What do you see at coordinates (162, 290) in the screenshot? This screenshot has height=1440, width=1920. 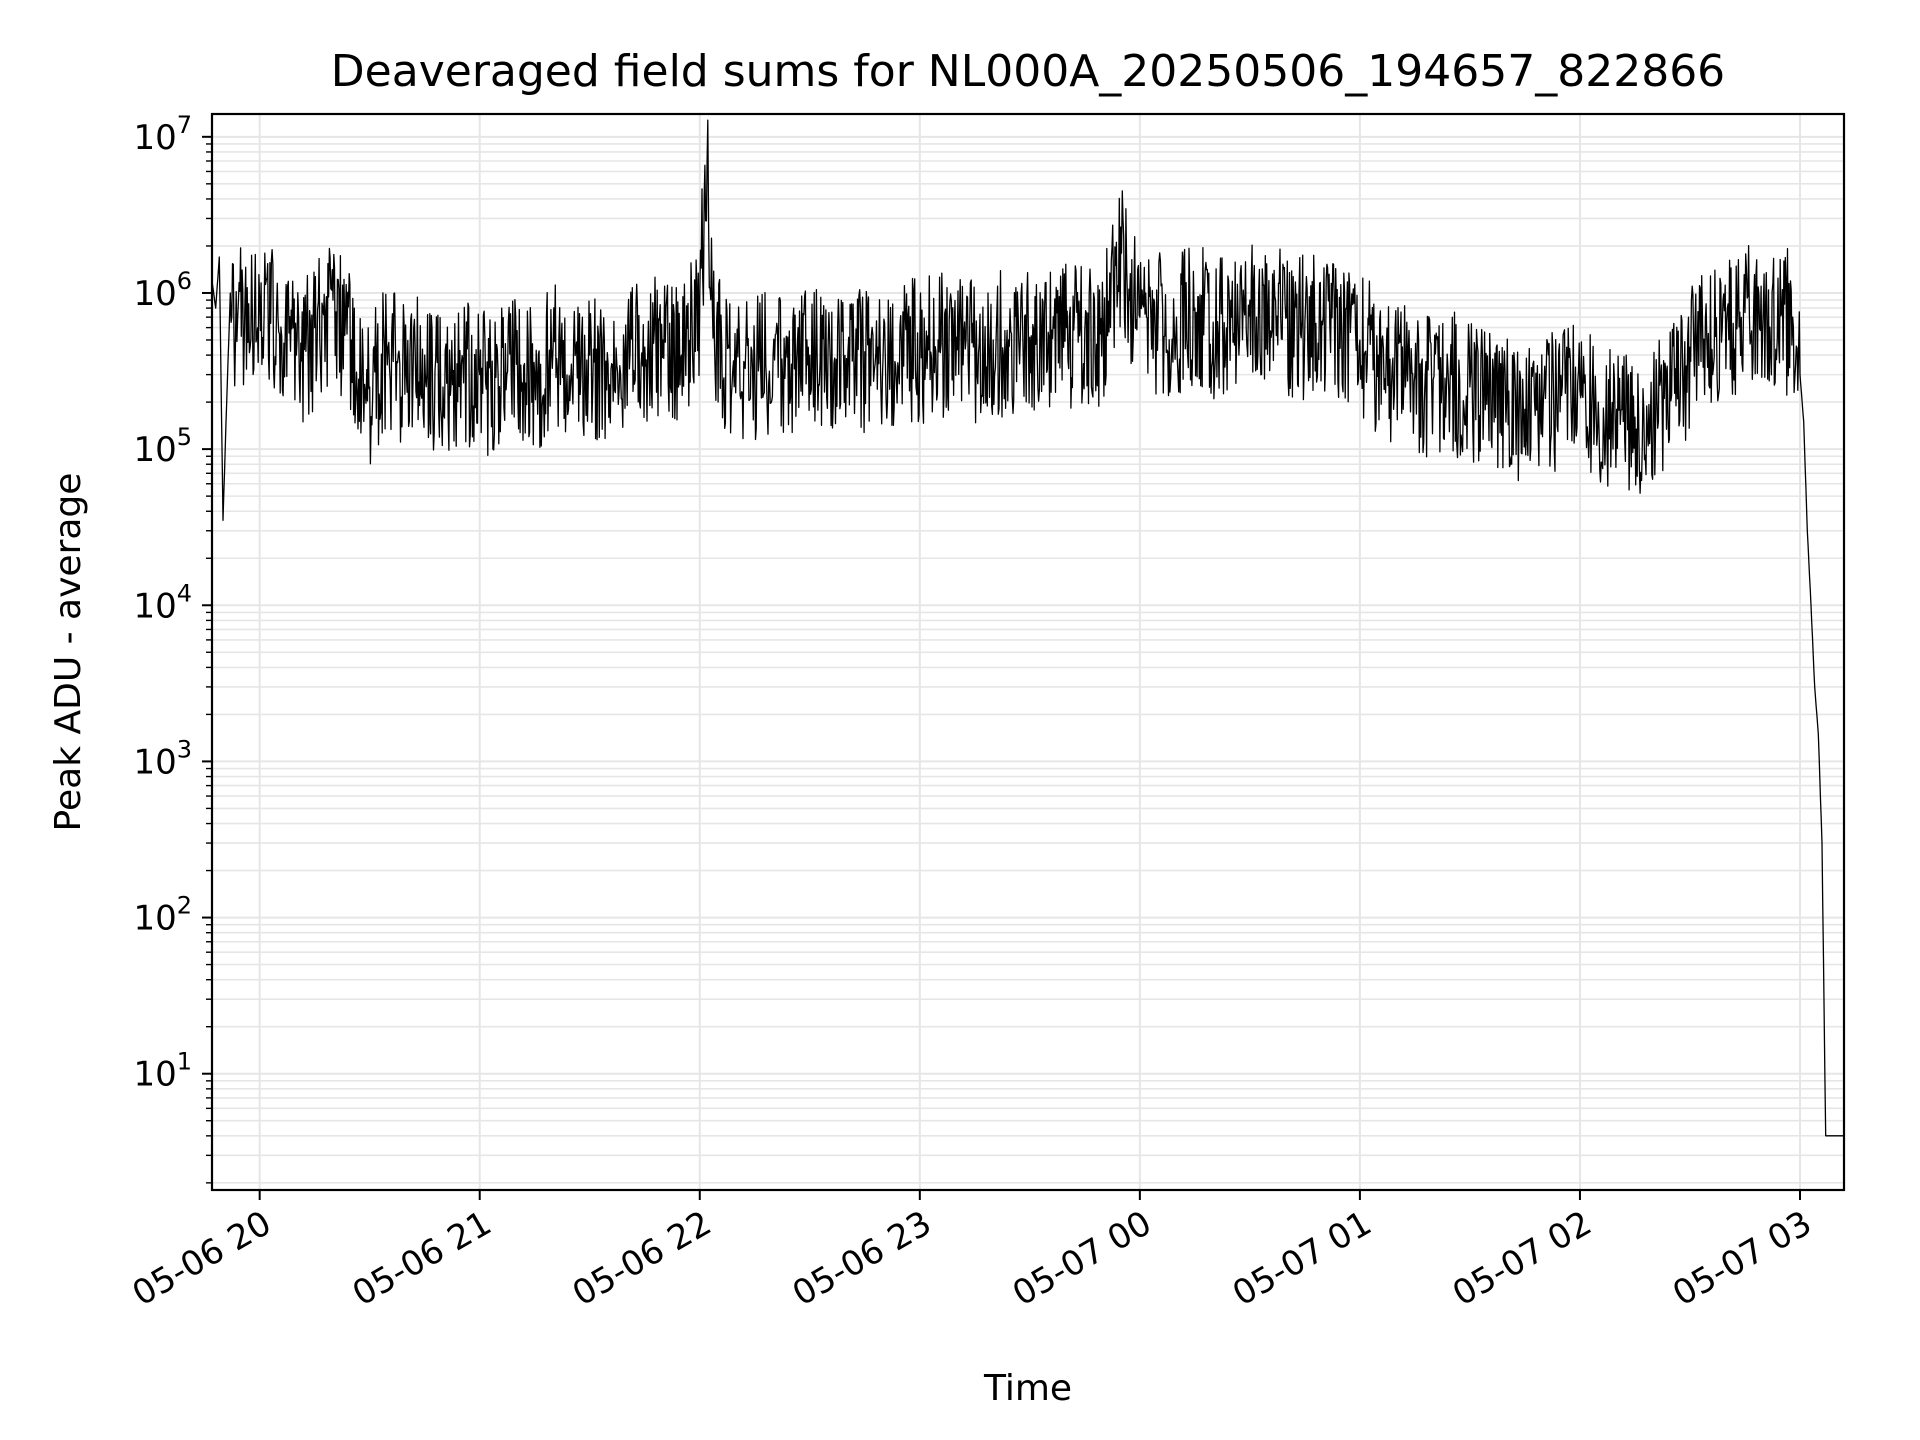 I see `y-tick-label: 10⁶` at bounding box center [162, 290].